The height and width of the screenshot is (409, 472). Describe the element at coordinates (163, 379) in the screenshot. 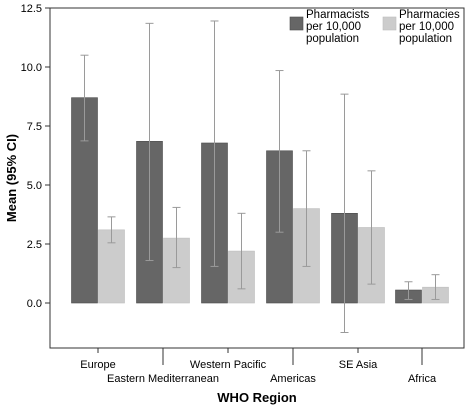

I see `x-tick-label: Eastern Mediterranean` at that location.